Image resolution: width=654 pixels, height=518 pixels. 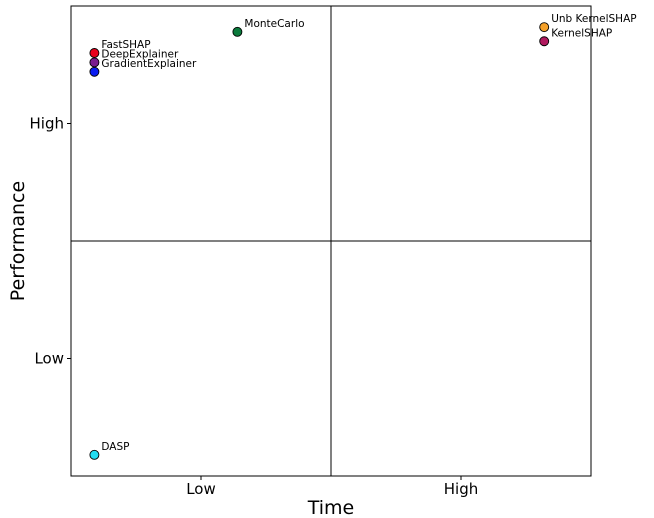 I want to click on data-point-label: MonteCarlo, so click(x=274, y=24).